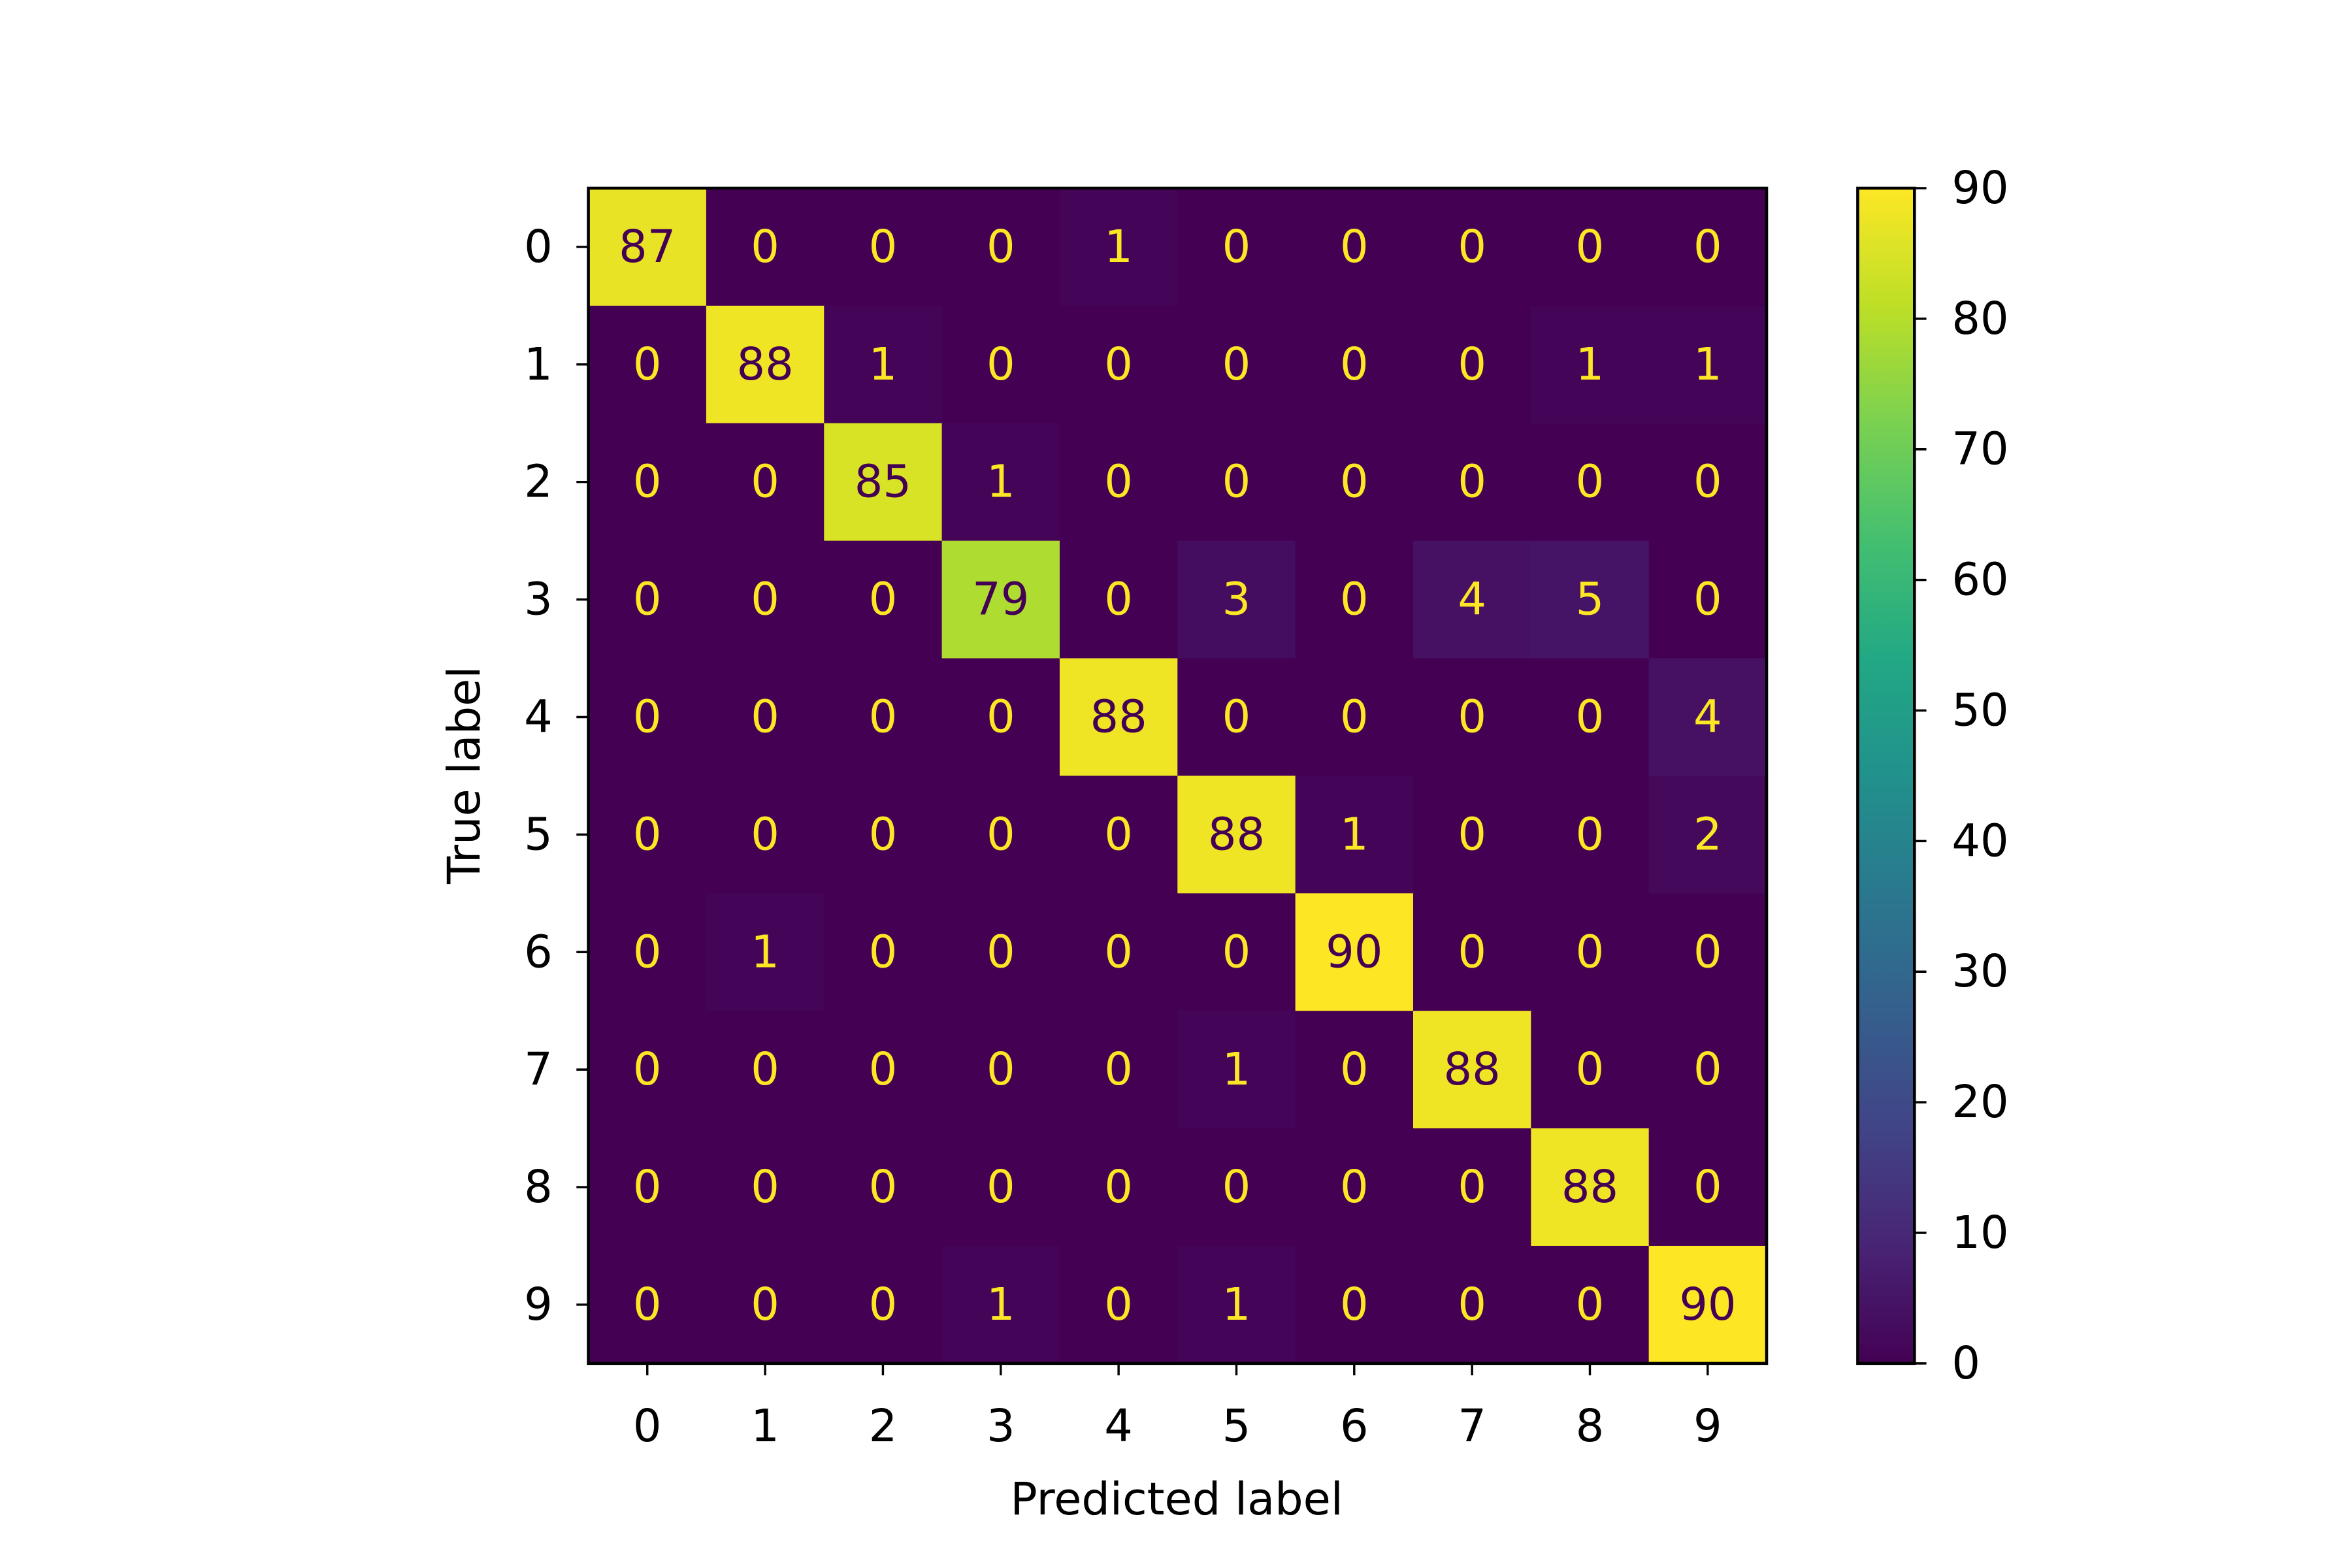 The height and width of the screenshot is (1568, 2352). What do you see at coordinates (1980, 710) in the screenshot?
I see `colorbar-tick-label: 50` at bounding box center [1980, 710].